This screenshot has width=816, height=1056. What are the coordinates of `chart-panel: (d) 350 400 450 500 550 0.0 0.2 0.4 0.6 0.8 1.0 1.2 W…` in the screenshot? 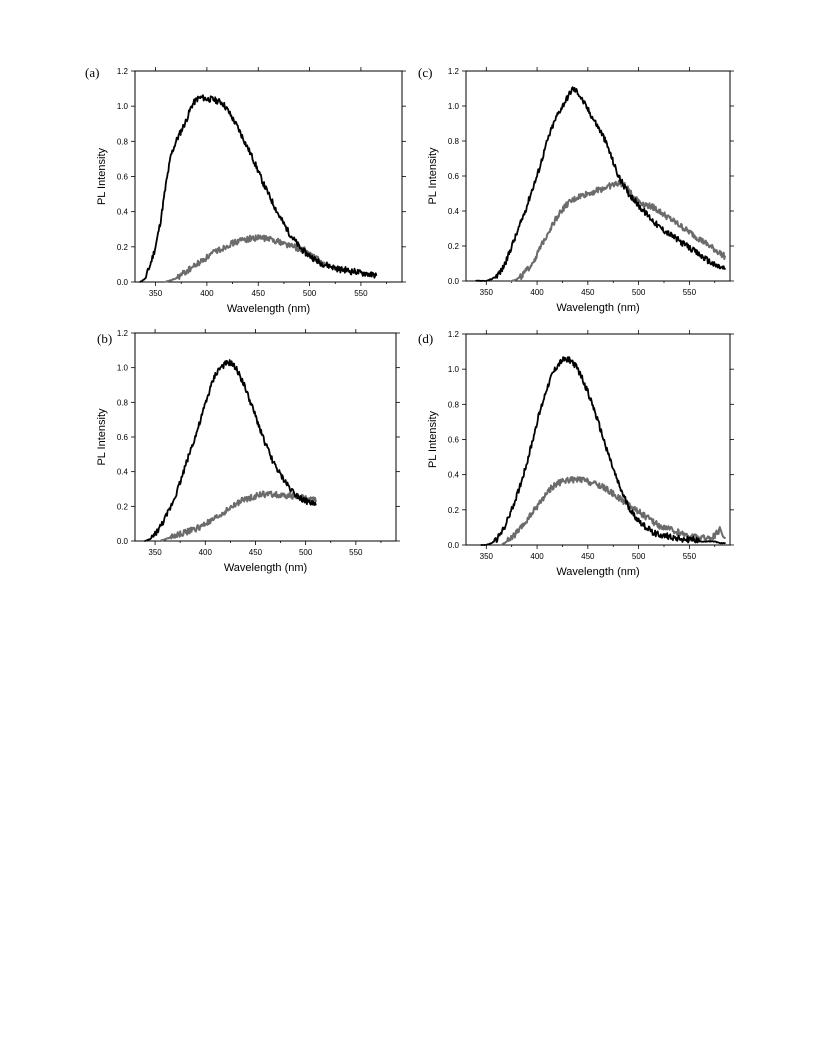 It's located at (576, 454).